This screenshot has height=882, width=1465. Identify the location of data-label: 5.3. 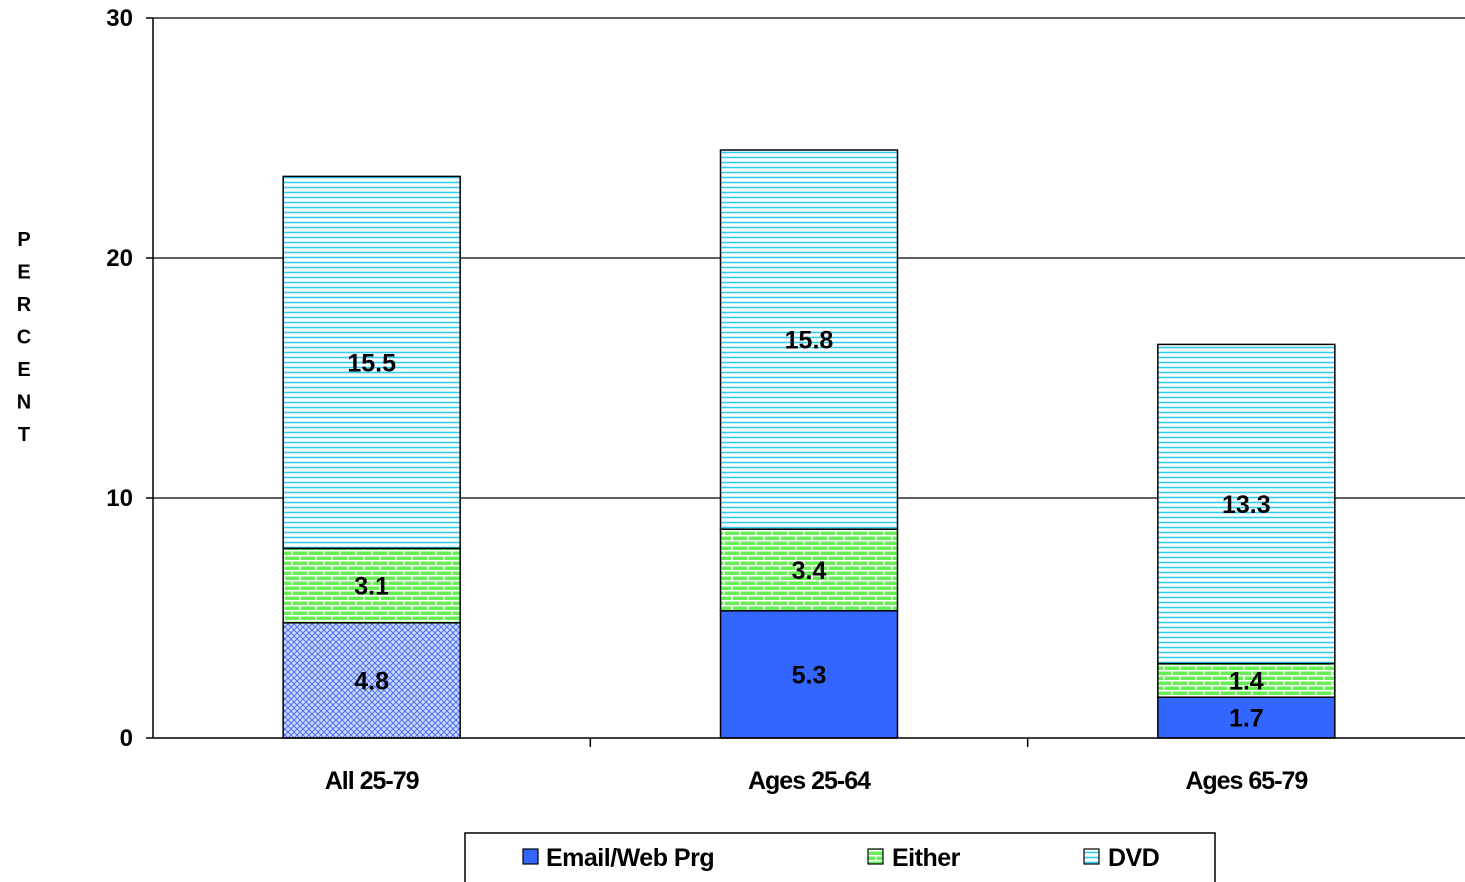
(809, 675).